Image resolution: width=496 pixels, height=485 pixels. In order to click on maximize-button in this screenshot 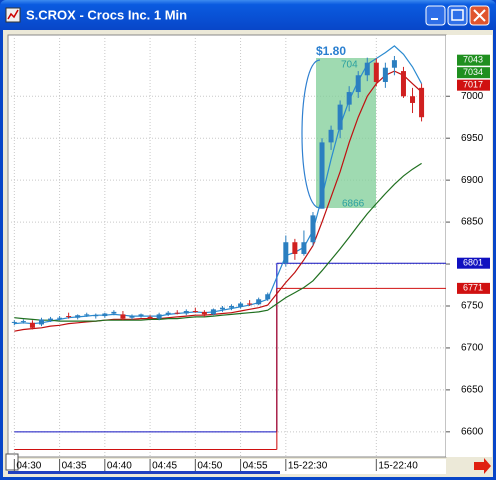, I will do `click(457, 15)`.